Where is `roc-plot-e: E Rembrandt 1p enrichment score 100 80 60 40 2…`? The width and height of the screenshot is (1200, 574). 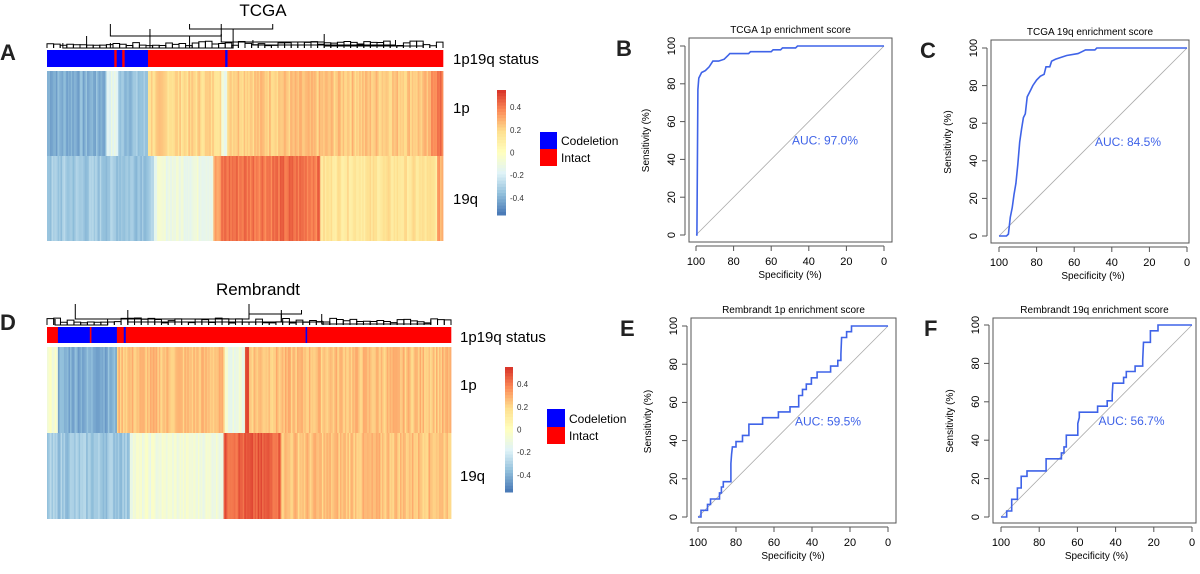 roc-plot-e: E Rembrandt 1p enrichment score 100 80 60 40 2… is located at coordinates (758, 433).